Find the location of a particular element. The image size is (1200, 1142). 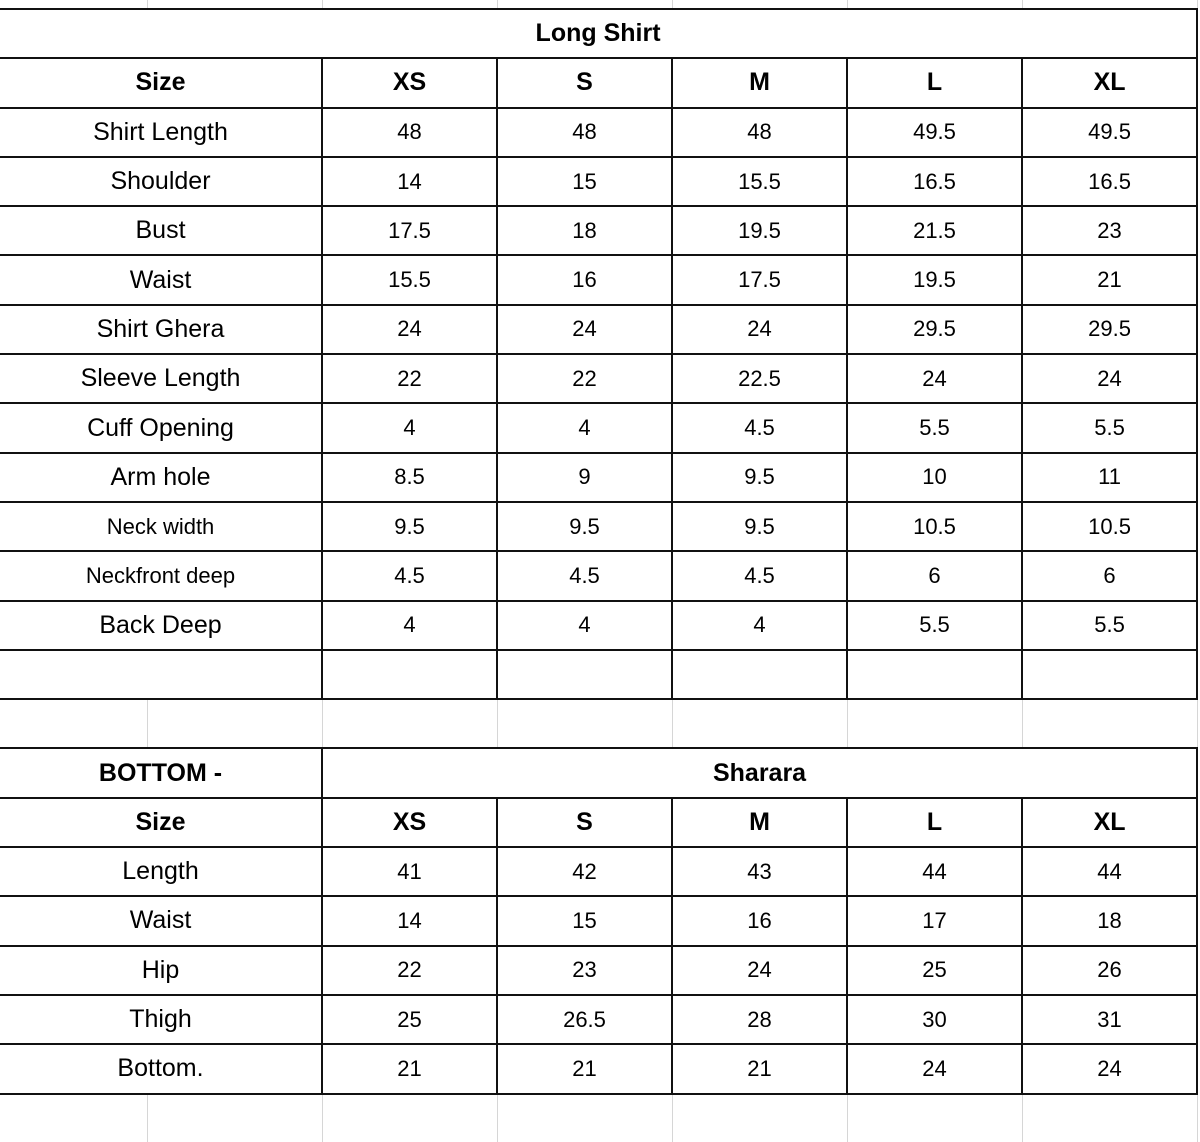

top-title-row: Long Shirt is located at coordinates (599, 33).